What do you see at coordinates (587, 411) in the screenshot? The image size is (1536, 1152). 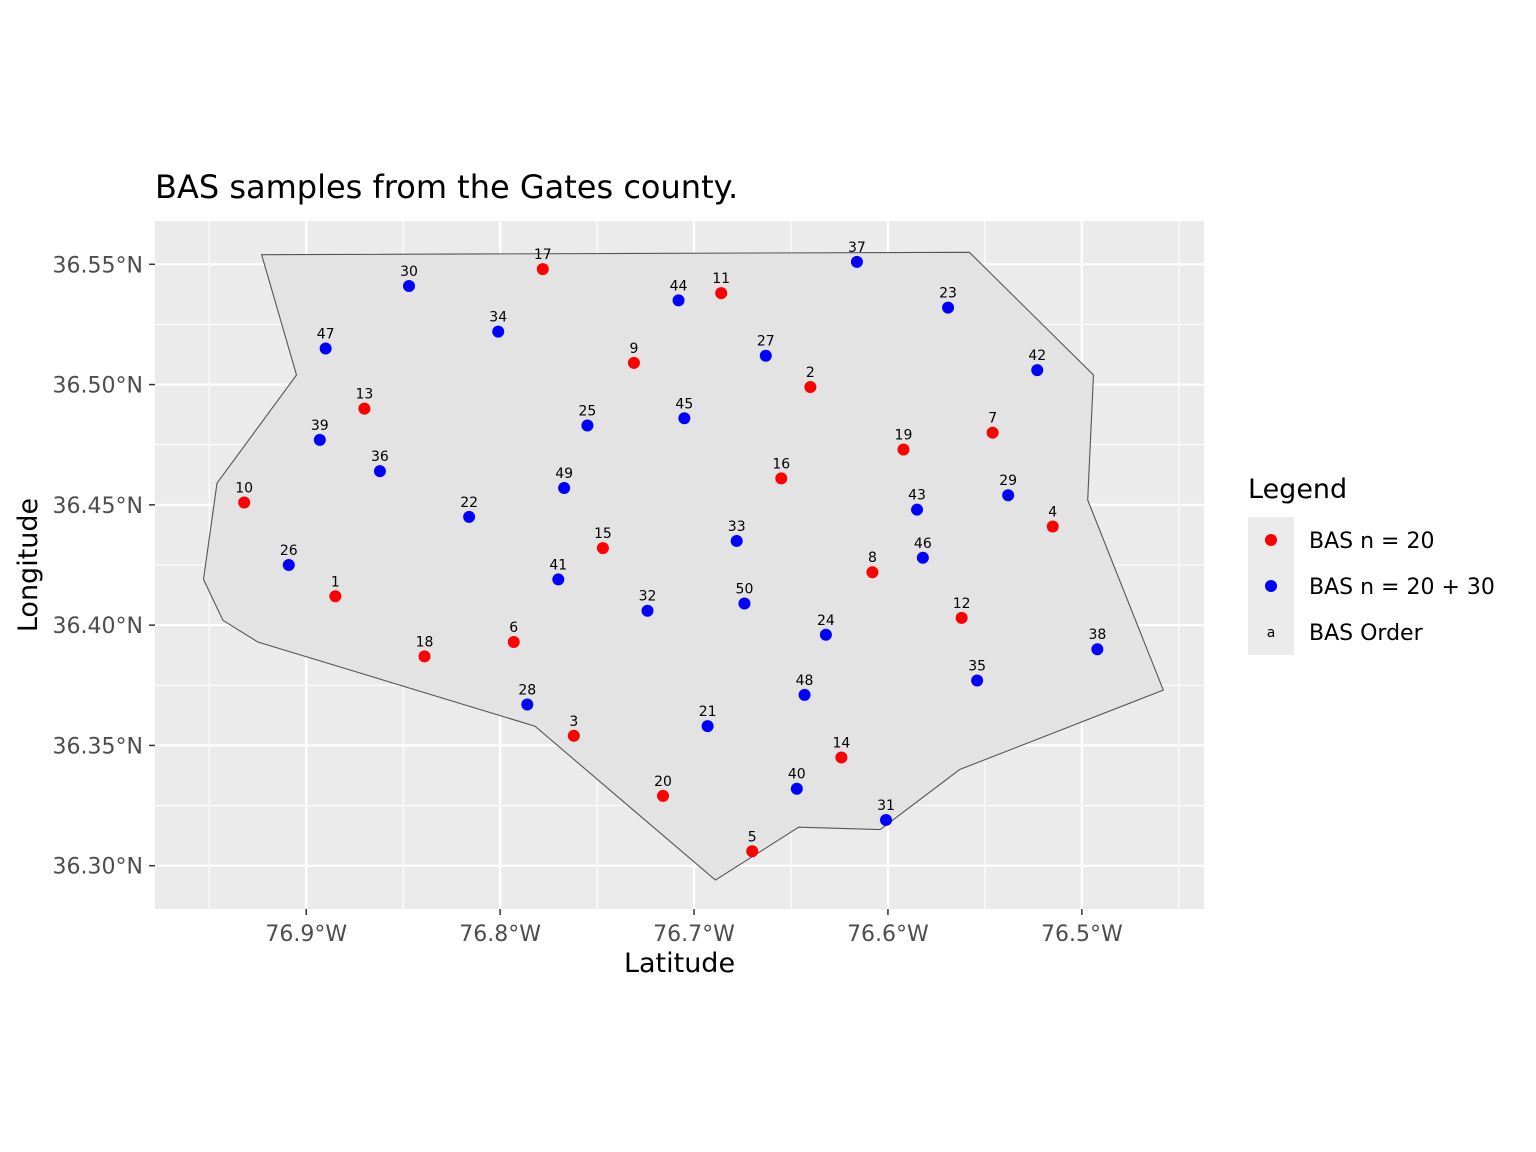 I see `point-order-label: 25` at bounding box center [587, 411].